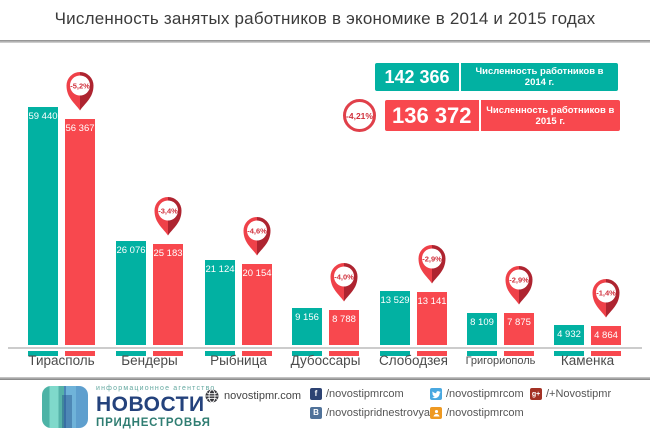 The image size is (650, 433). Describe the element at coordinates (150, 404) in the screenshot. I see `agency-name: НОВОСТИ` at that location.